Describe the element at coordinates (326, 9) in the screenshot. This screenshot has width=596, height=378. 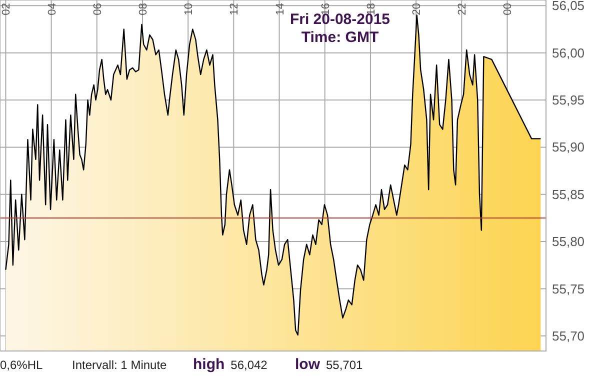
I see `x-tick-label: 16` at that location.